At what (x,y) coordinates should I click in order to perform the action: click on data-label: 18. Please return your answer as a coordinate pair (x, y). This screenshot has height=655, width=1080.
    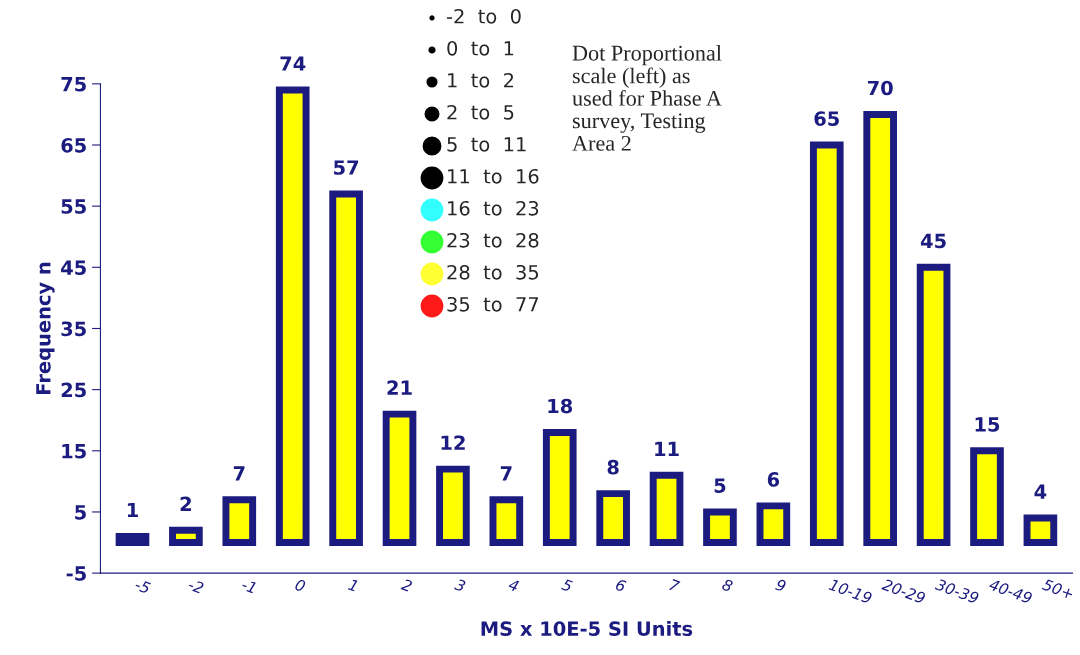
    Looking at the image, I should click on (560, 406).